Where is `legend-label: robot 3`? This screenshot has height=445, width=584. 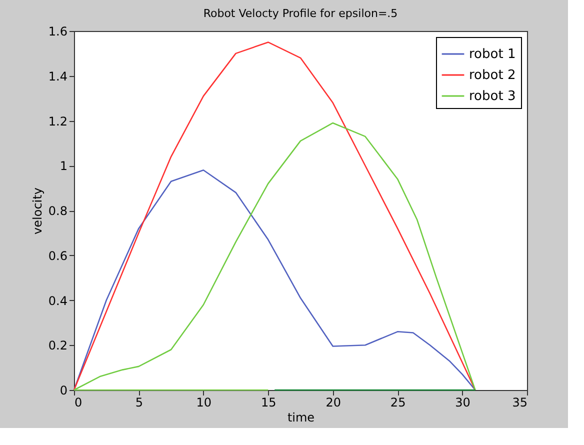
legend-label: robot 3 is located at coordinates (492, 96).